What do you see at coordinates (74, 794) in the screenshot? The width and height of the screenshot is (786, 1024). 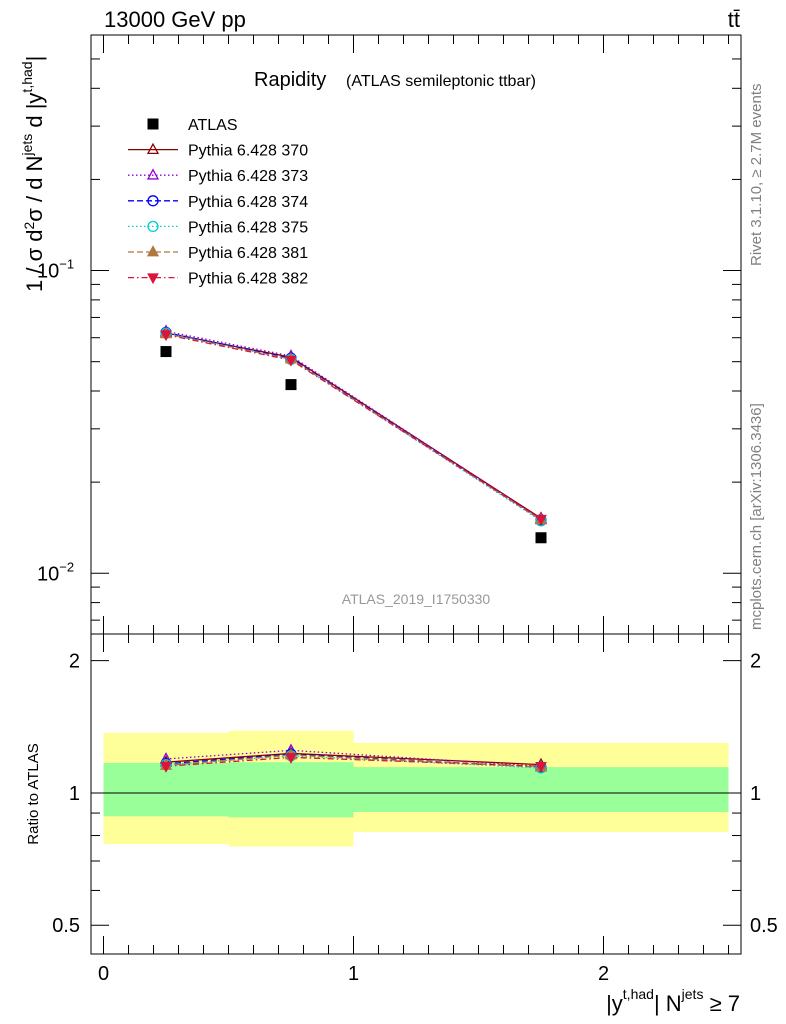 I see `ratio-y-tick-label: 1` at bounding box center [74, 794].